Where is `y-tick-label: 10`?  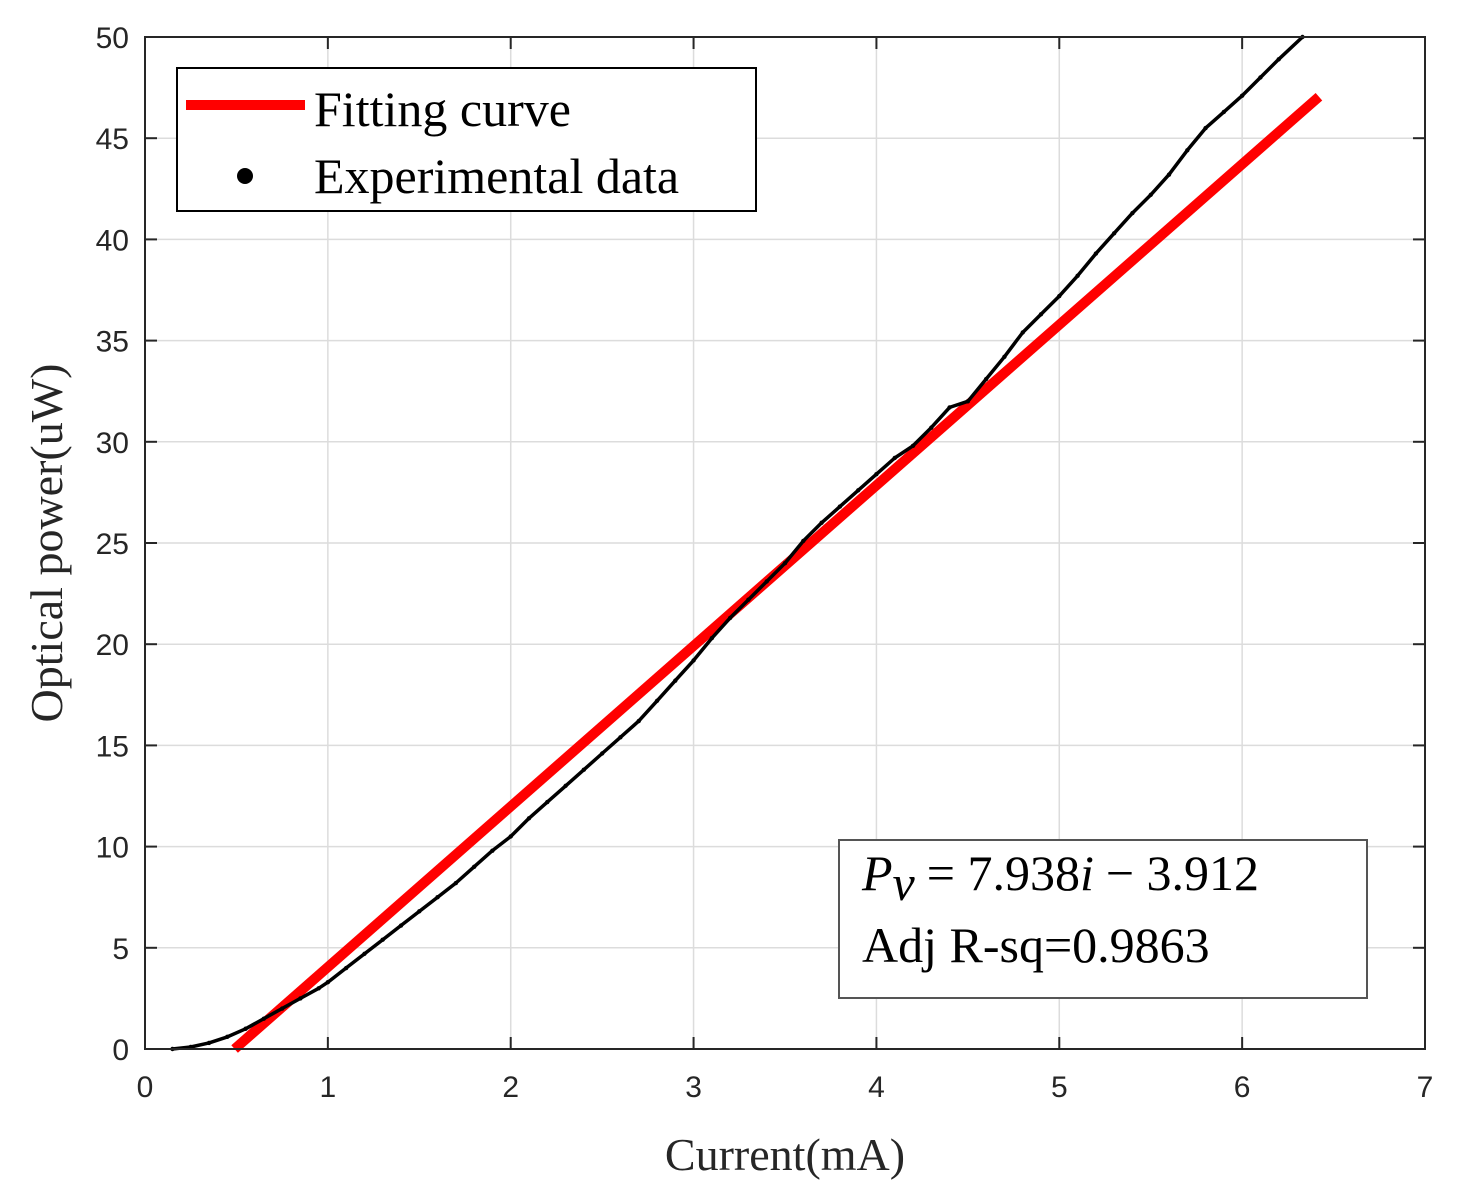
y-tick-label: 10 is located at coordinates (112, 848).